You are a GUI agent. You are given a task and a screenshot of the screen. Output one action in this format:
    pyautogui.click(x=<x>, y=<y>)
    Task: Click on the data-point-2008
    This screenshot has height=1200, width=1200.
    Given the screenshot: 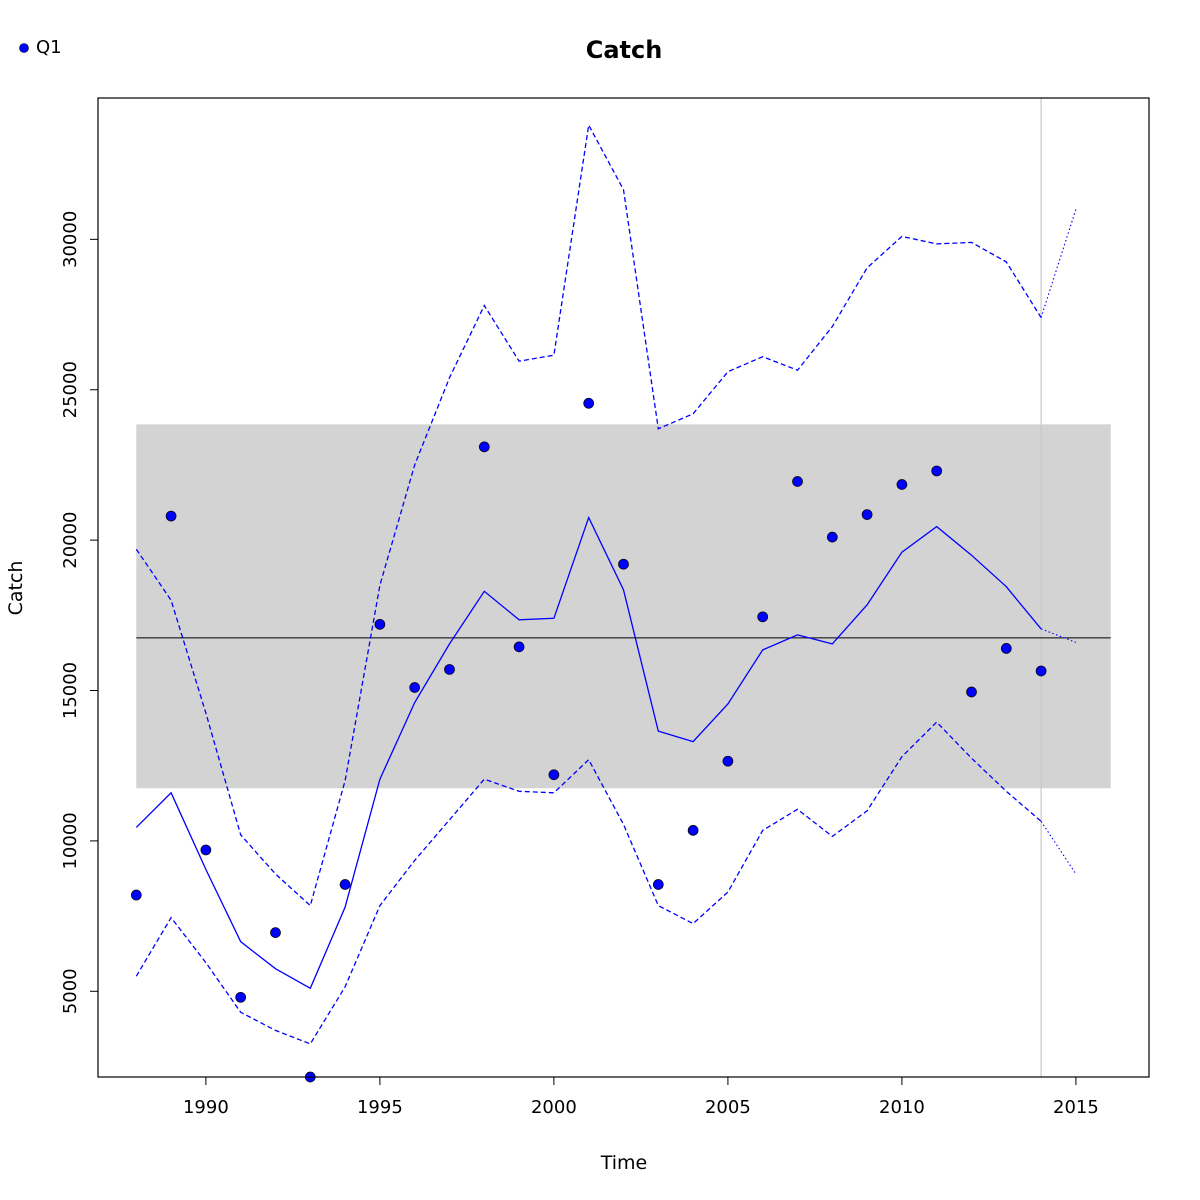 What is the action you would take?
    pyautogui.click(x=832, y=537)
    